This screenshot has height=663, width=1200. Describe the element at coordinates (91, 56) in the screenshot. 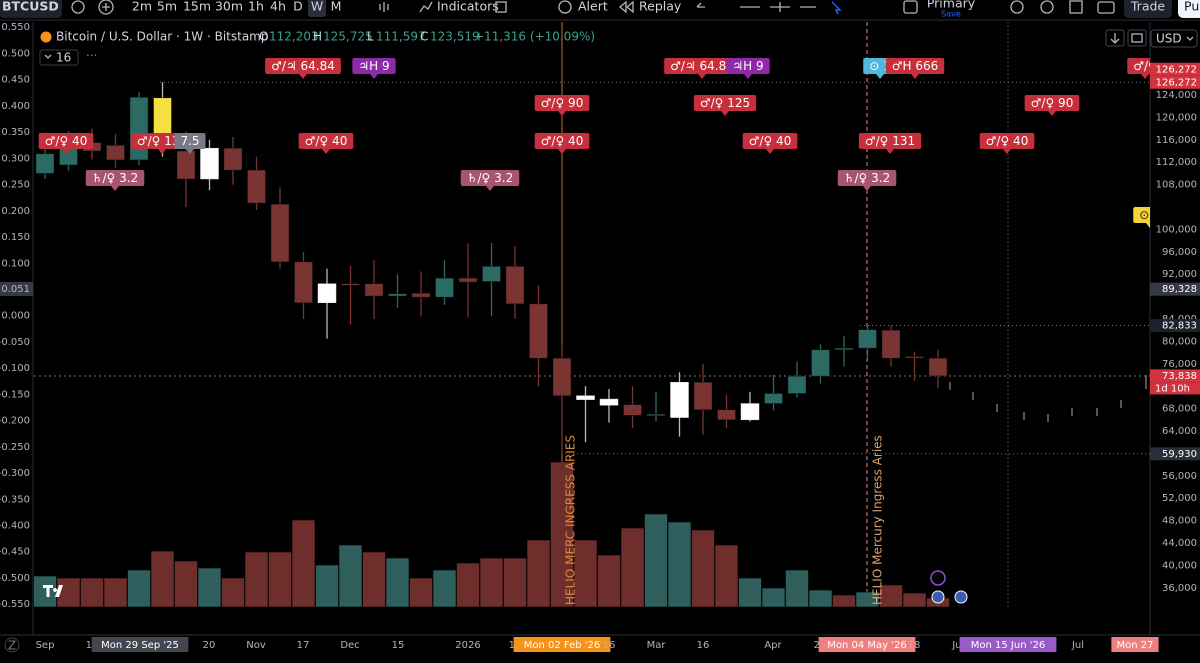

I see `more-icon: ···` at that location.